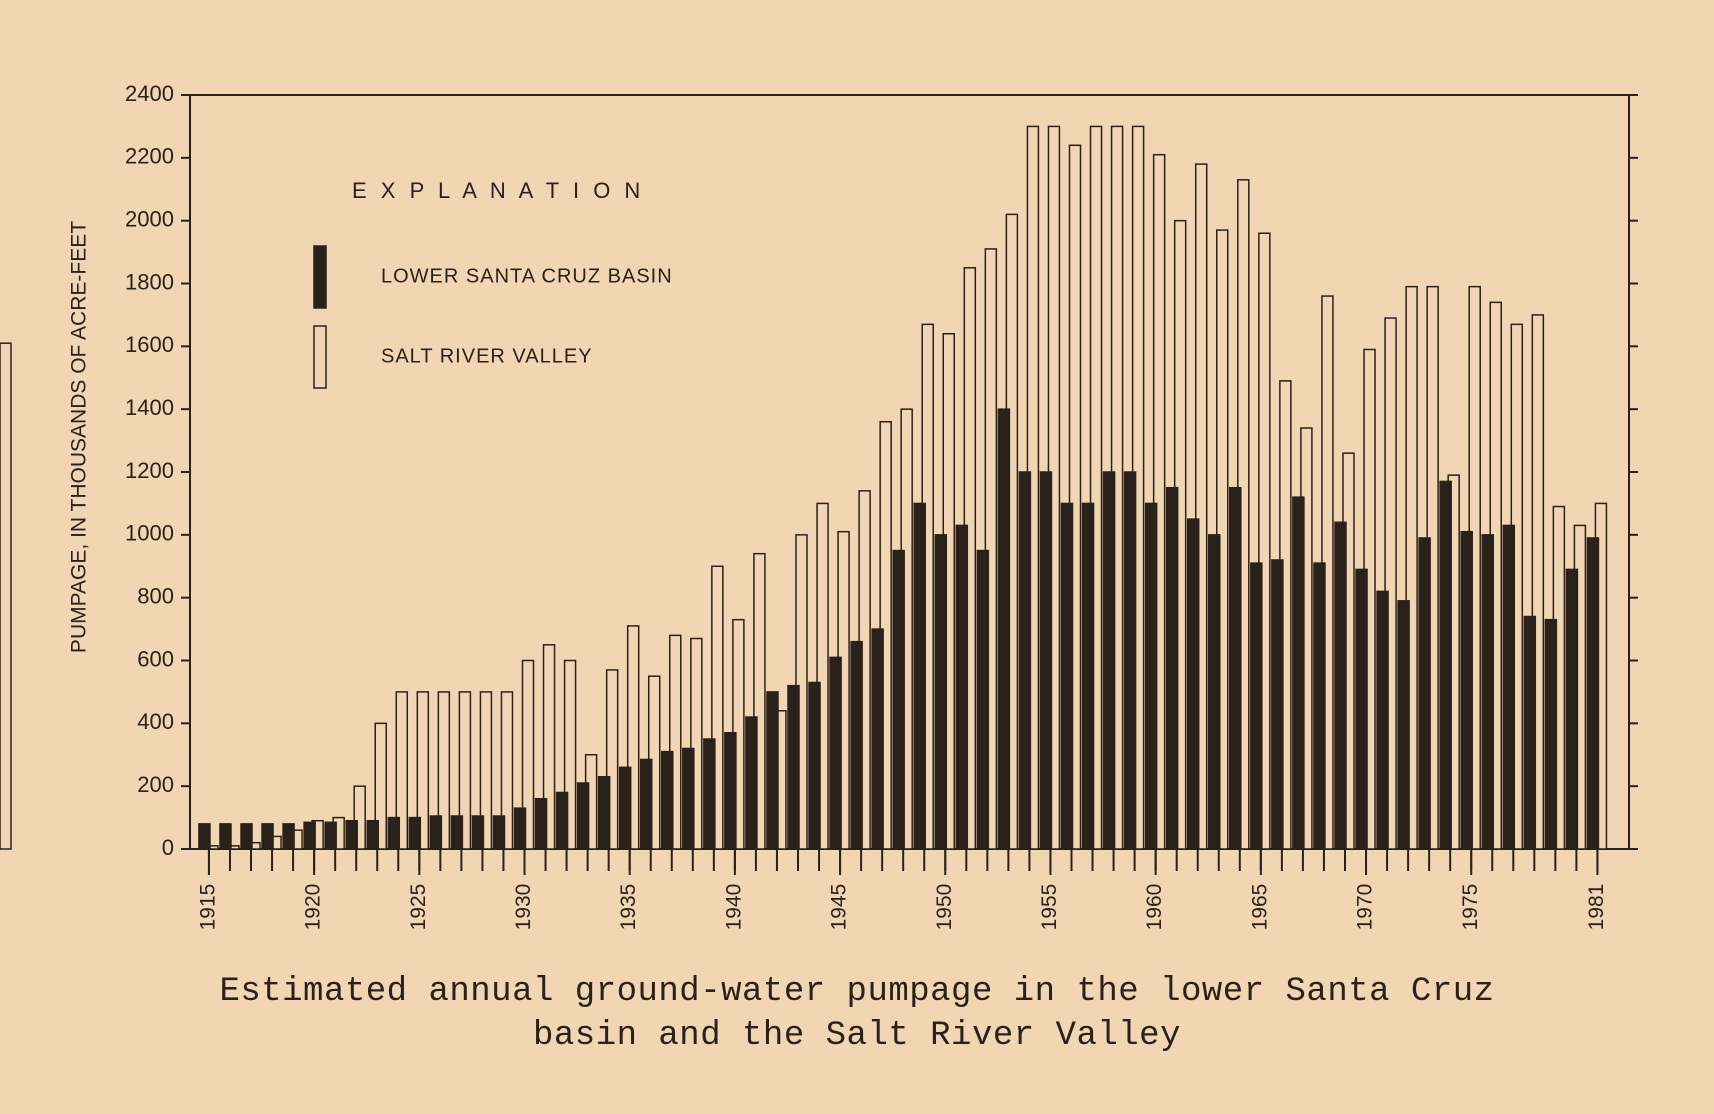  Describe the element at coordinates (207, 907) in the screenshot. I see `x-tick-label: 1915` at that location.